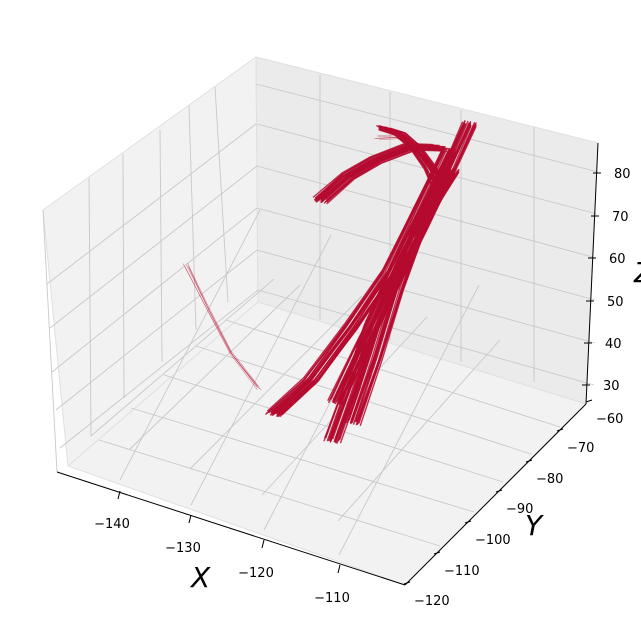 The width and height of the screenshot is (641, 636). Describe the element at coordinates (617, 259) in the screenshot. I see `z-tick-label: 60` at that location.